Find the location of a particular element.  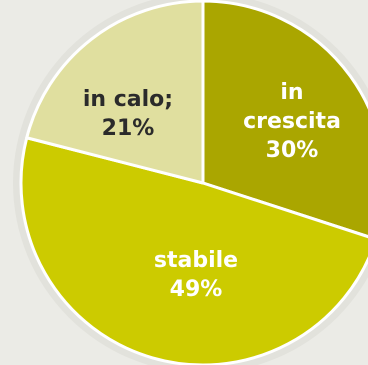

slice-value-label: 30% is located at coordinates (292, 150).